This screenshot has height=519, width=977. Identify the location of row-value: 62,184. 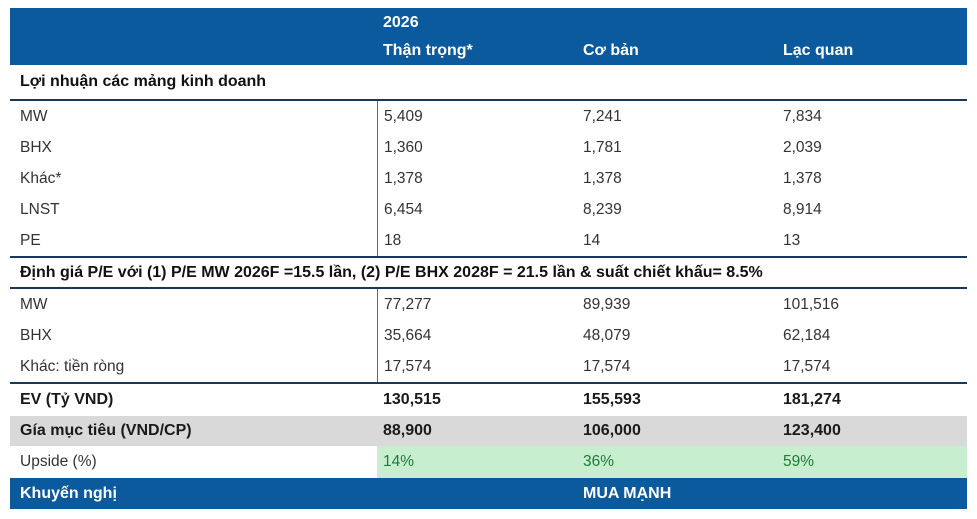
(807, 335).